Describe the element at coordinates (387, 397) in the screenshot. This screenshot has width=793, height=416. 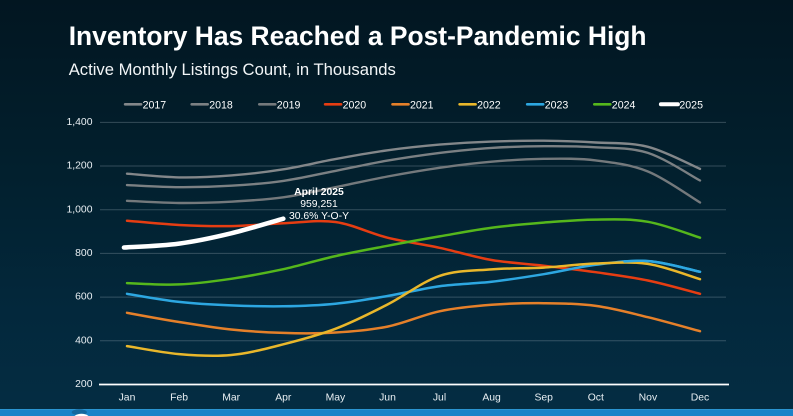
I see `svg-text: Jun` at that location.